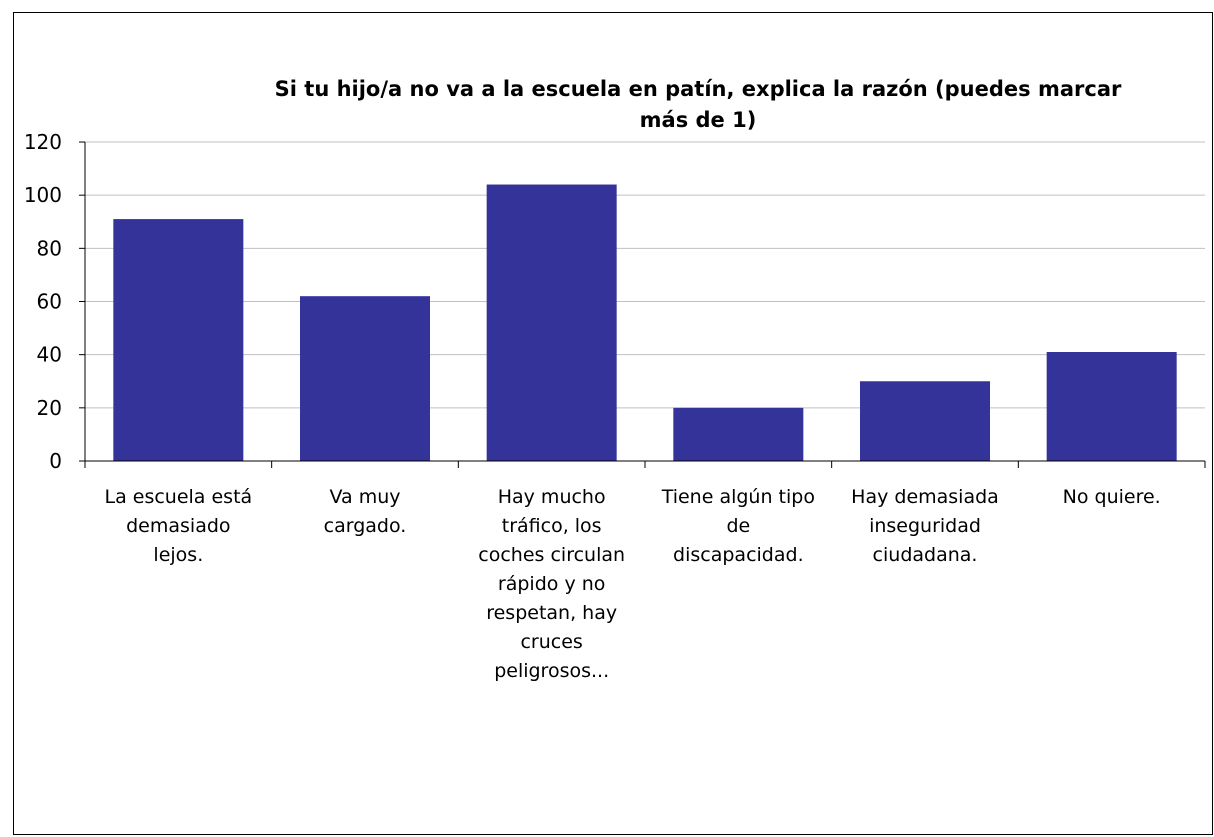 The width and height of the screenshot is (1214, 837). I want to click on x-category-label-line: Tiene algún tipo, so click(738, 497).